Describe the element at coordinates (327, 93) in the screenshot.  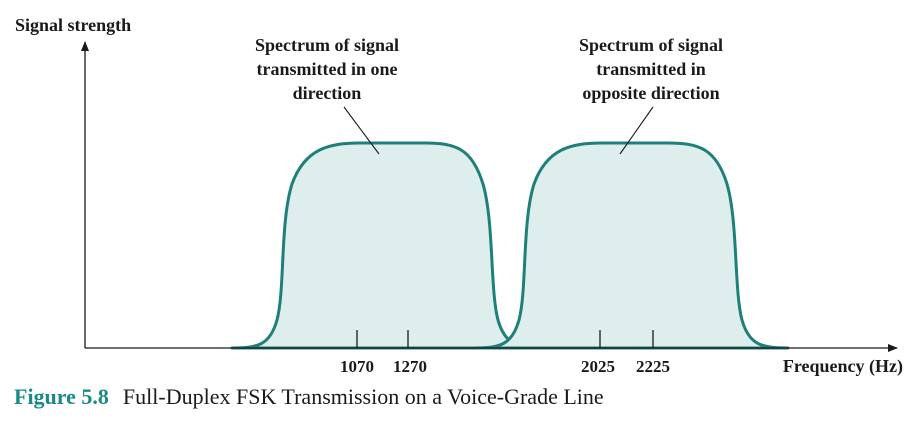
I see `annotation-one-direction-line-3: direction` at that location.